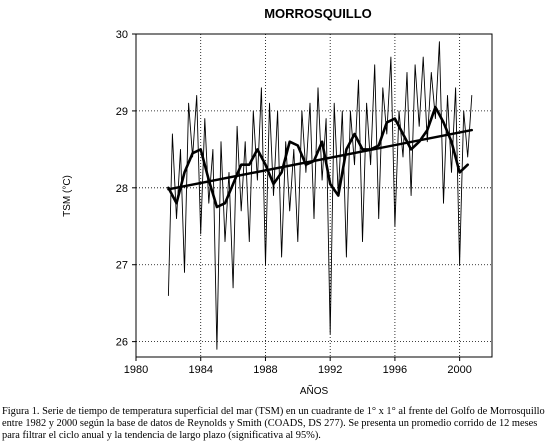  What do you see at coordinates (122, 35) in the screenshot?
I see `y-tick-label: 30` at bounding box center [122, 35].